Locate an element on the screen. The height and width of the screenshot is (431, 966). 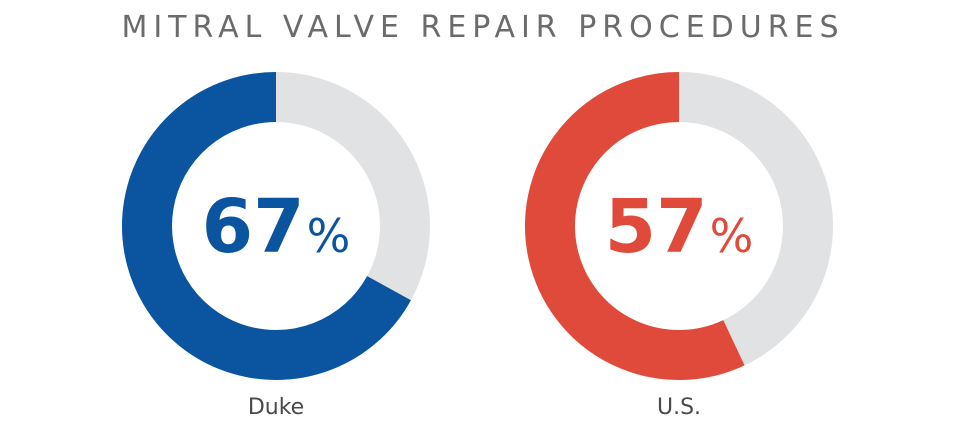
value-label-u-s: 57% is located at coordinates (679, 227).